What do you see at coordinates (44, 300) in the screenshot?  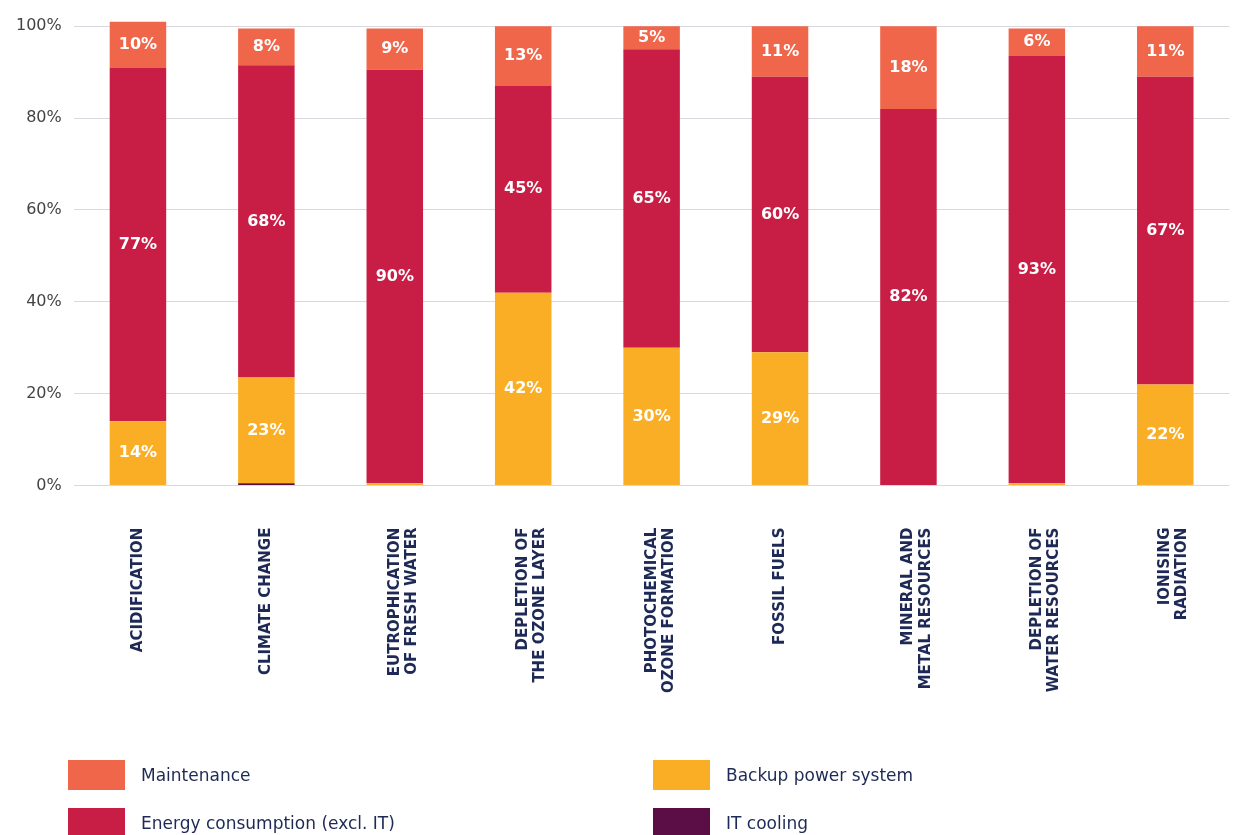 I see `y-tick-label: 40%` at bounding box center [44, 300].